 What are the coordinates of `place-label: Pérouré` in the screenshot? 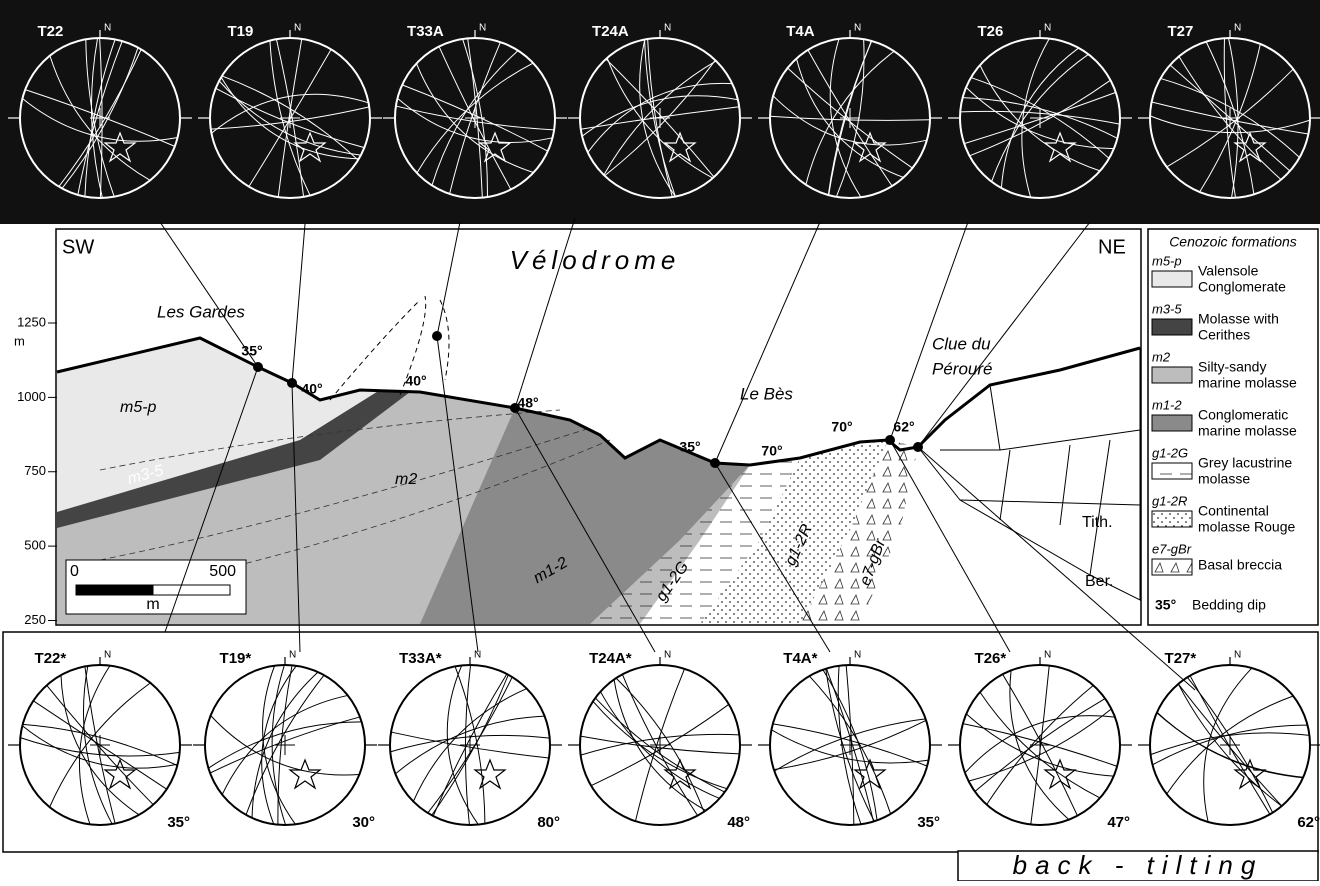 It's located at (962, 368).